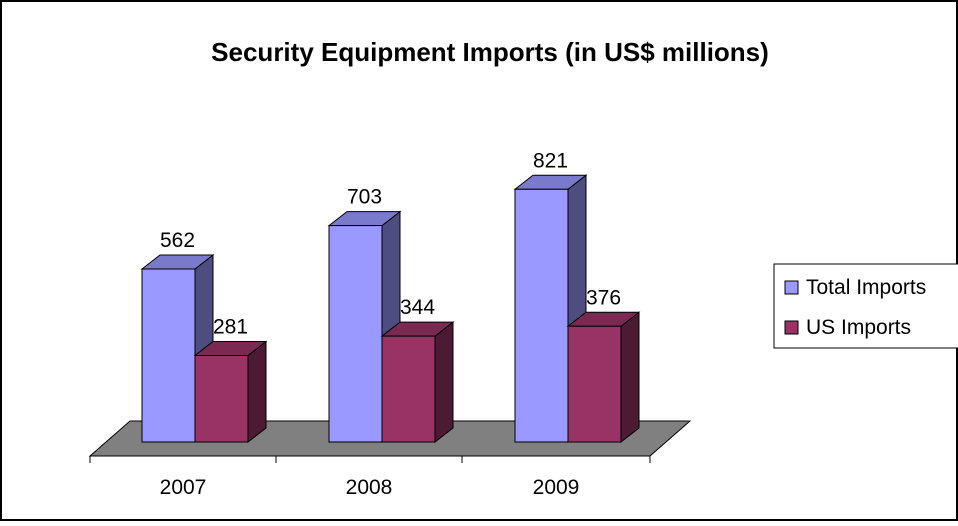 This screenshot has height=526, width=958. What do you see at coordinates (791, 287) in the screenshot?
I see `legend-swatch-total-imports` at bounding box center [791, 287].